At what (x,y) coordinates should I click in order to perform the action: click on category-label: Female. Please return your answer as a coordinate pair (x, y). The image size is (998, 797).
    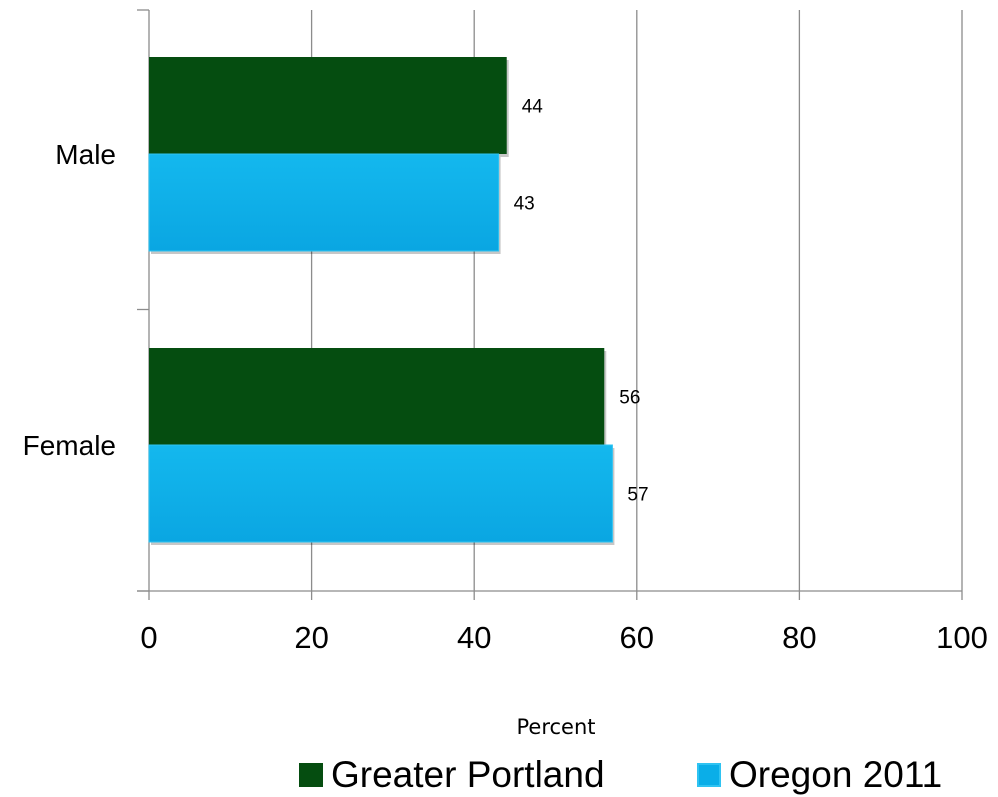
    Looking at the image, I should click on (69, 445).